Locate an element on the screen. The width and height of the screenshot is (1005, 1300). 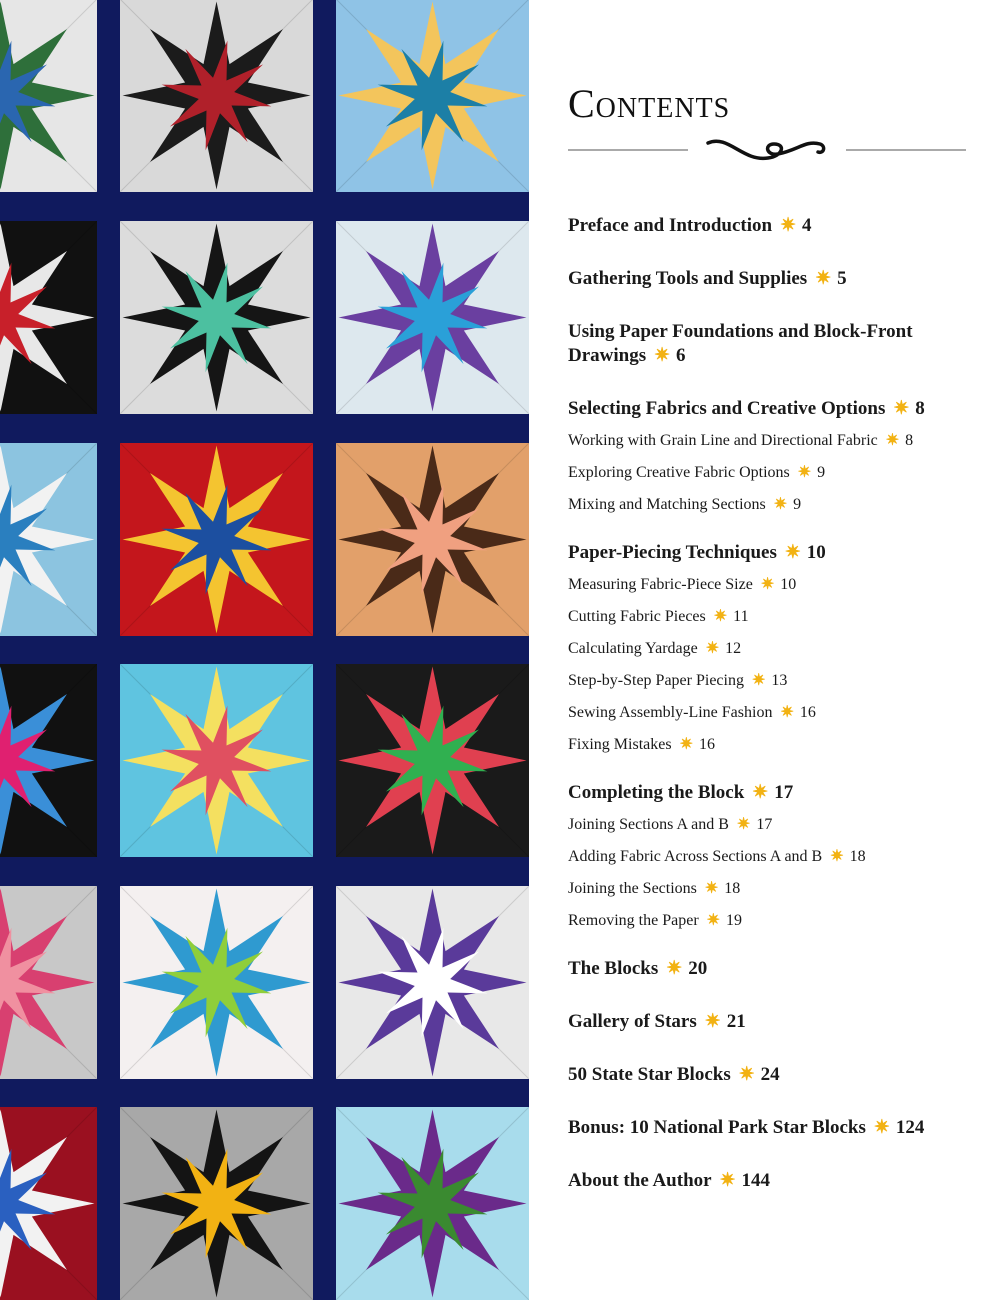
toc-subentry: Adding Fabric Across Sections A and B ✷ 18 is located at coordinates (768, 857).